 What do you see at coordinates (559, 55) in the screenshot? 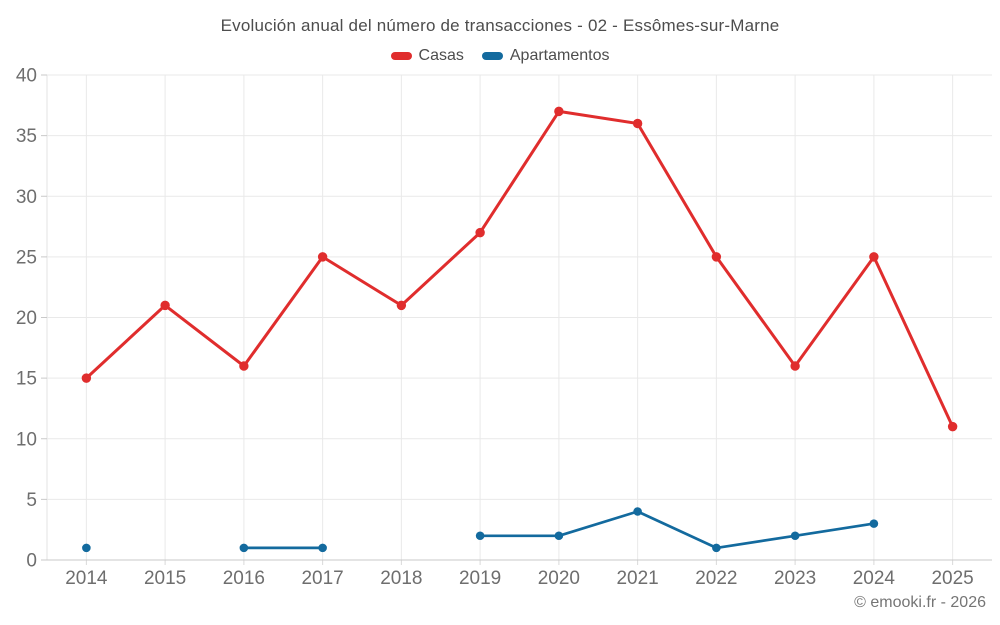
I see `legend-label-apartamentos: Apartamentos` at bounding box center [559, 55].